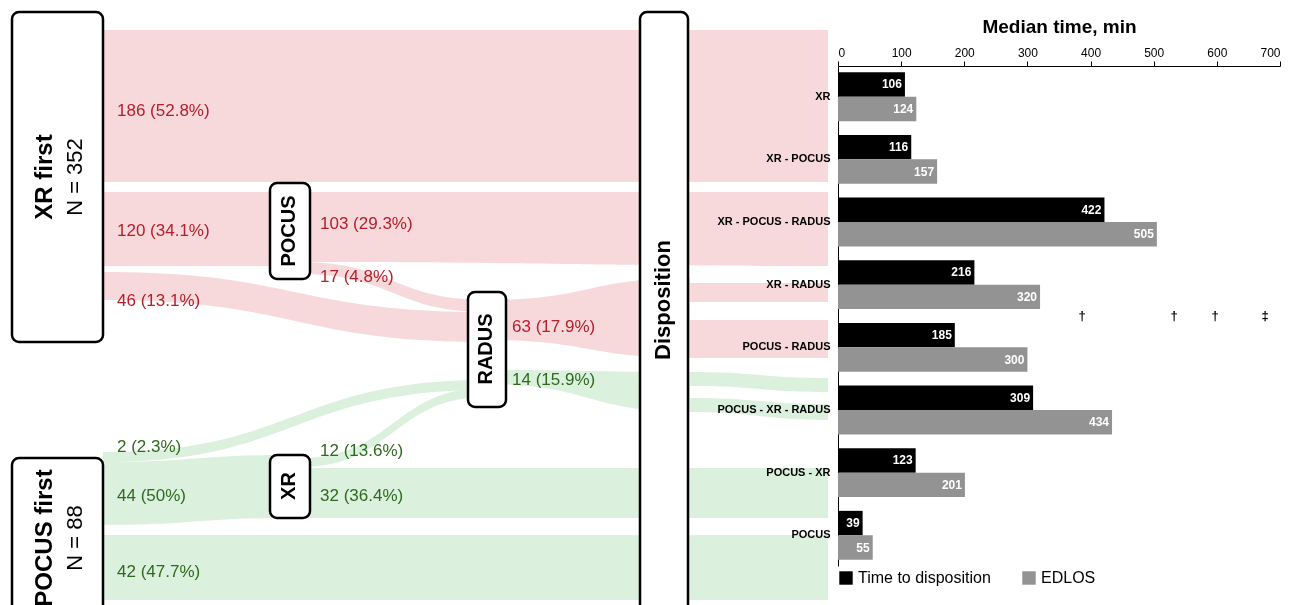 The image size is (1297, 605). What do you see at coordinates (811, 534) in the screenshot?
I see `y-tick-label: POCUS` at bounding box center [811, 534].